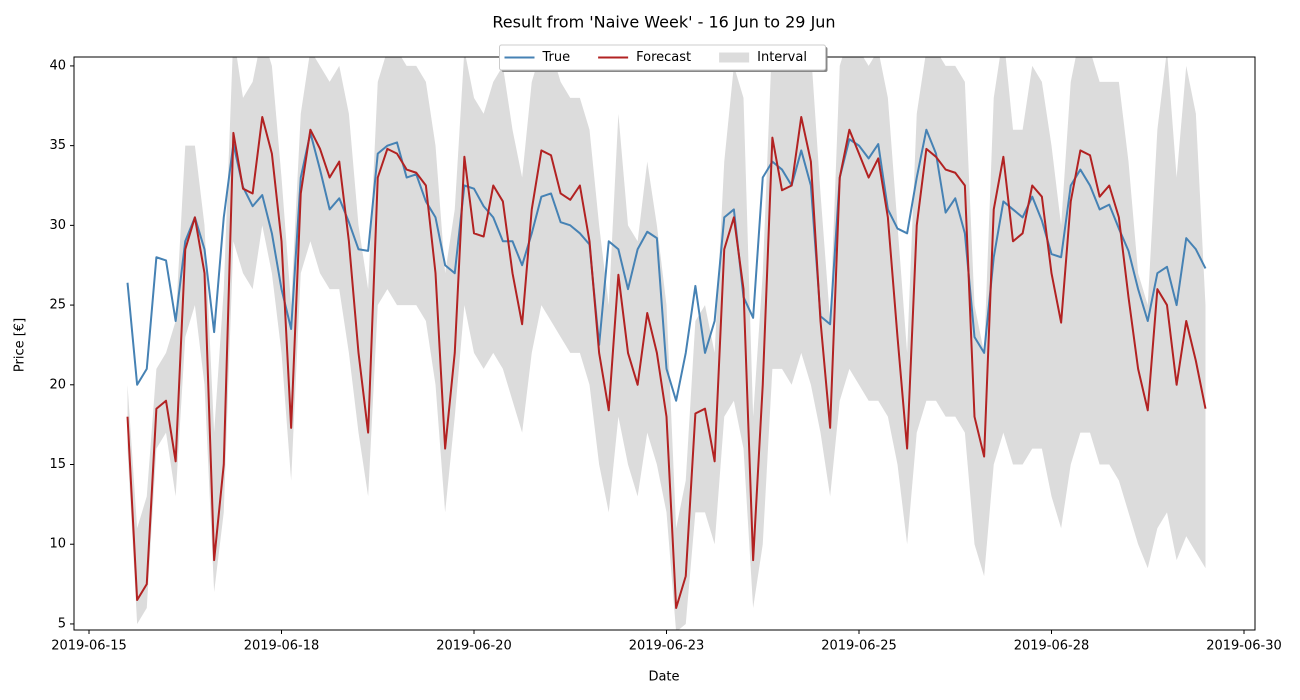  Describe the element at coordinates (57, 464) in the screenshot. I see `y-tick-label: 15` at that location.